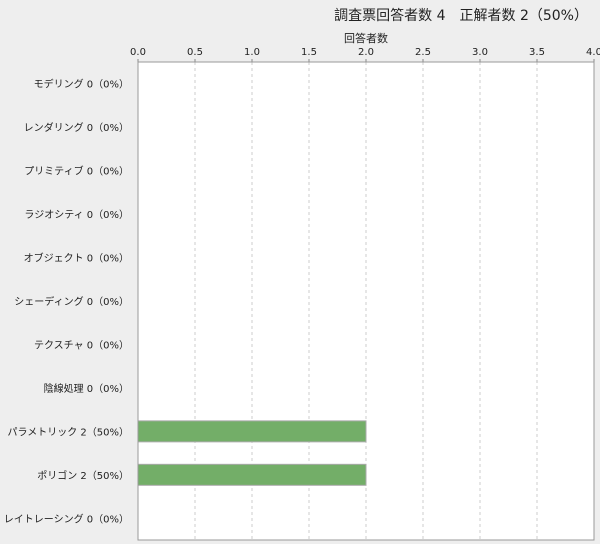  I want to click on category-label: 陰線処理 0（0%）, so click(86, 388).